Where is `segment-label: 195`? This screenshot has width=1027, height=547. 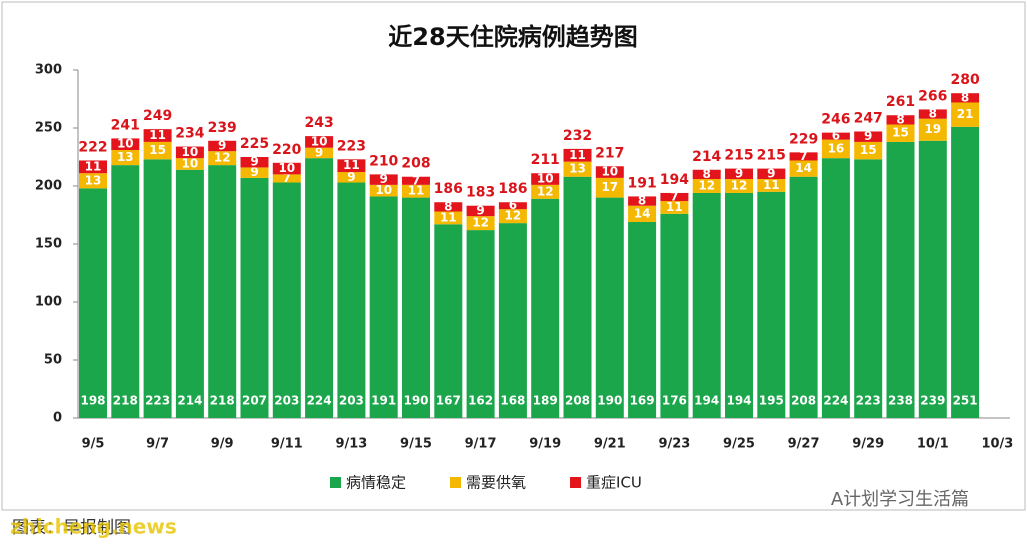
segment-label: 195 is located at coordinates (771, 401).